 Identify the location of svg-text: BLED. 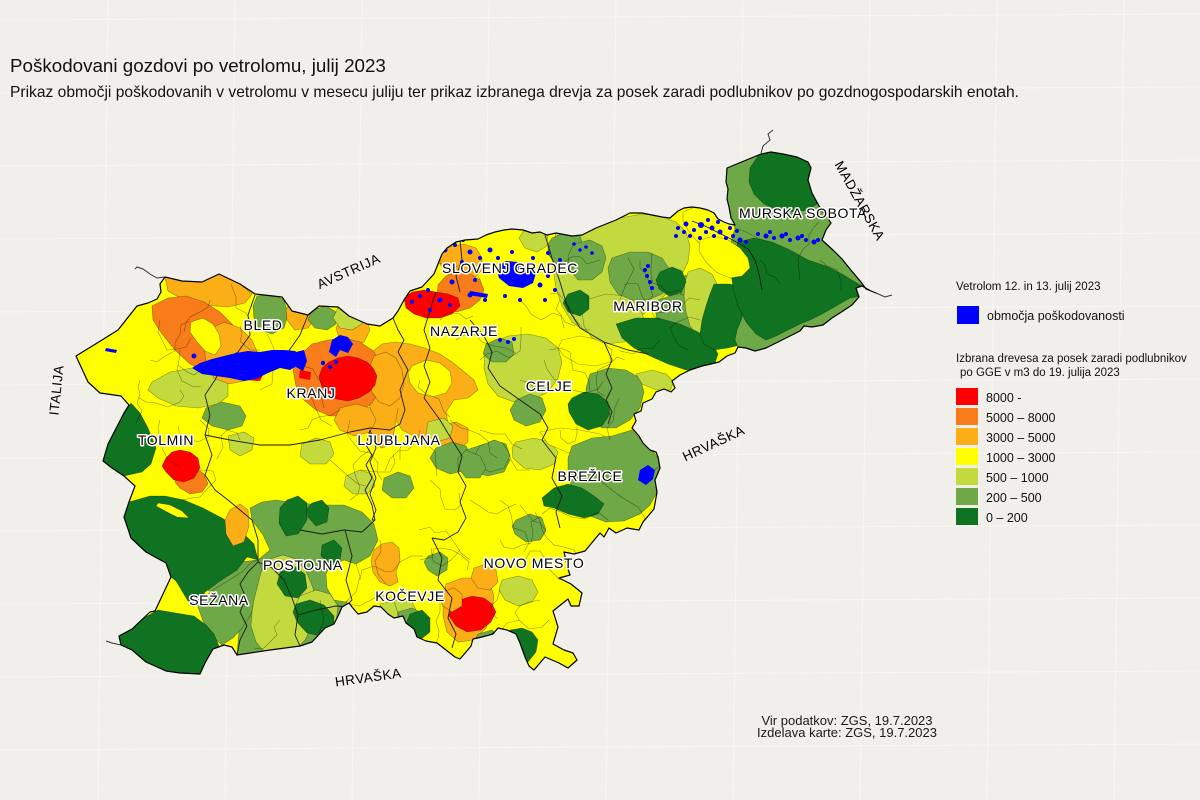
(263, 325).